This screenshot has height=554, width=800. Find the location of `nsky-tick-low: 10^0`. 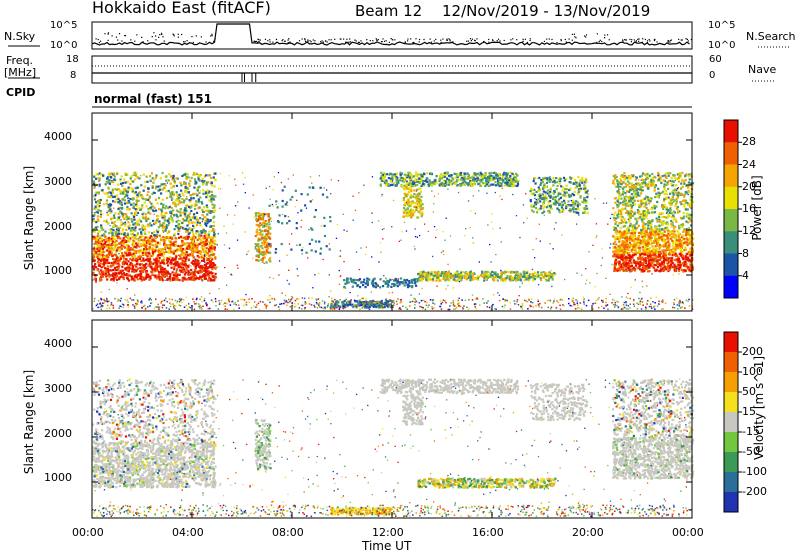

nsky-tick-low: 10^0 is located at coordinates (64, 45).